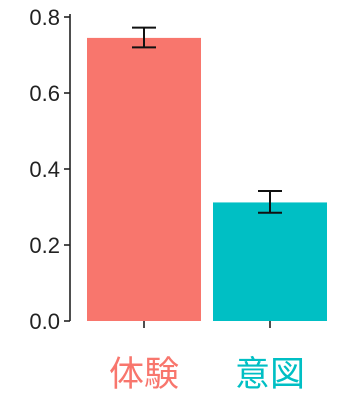 Image resolution: width=340 pixels, height=394 pixels. What do you see at coordinates (270, 374) in the screenshot?
I see `x-tick-label-intent: 意図` at bounding box center [270, 374].